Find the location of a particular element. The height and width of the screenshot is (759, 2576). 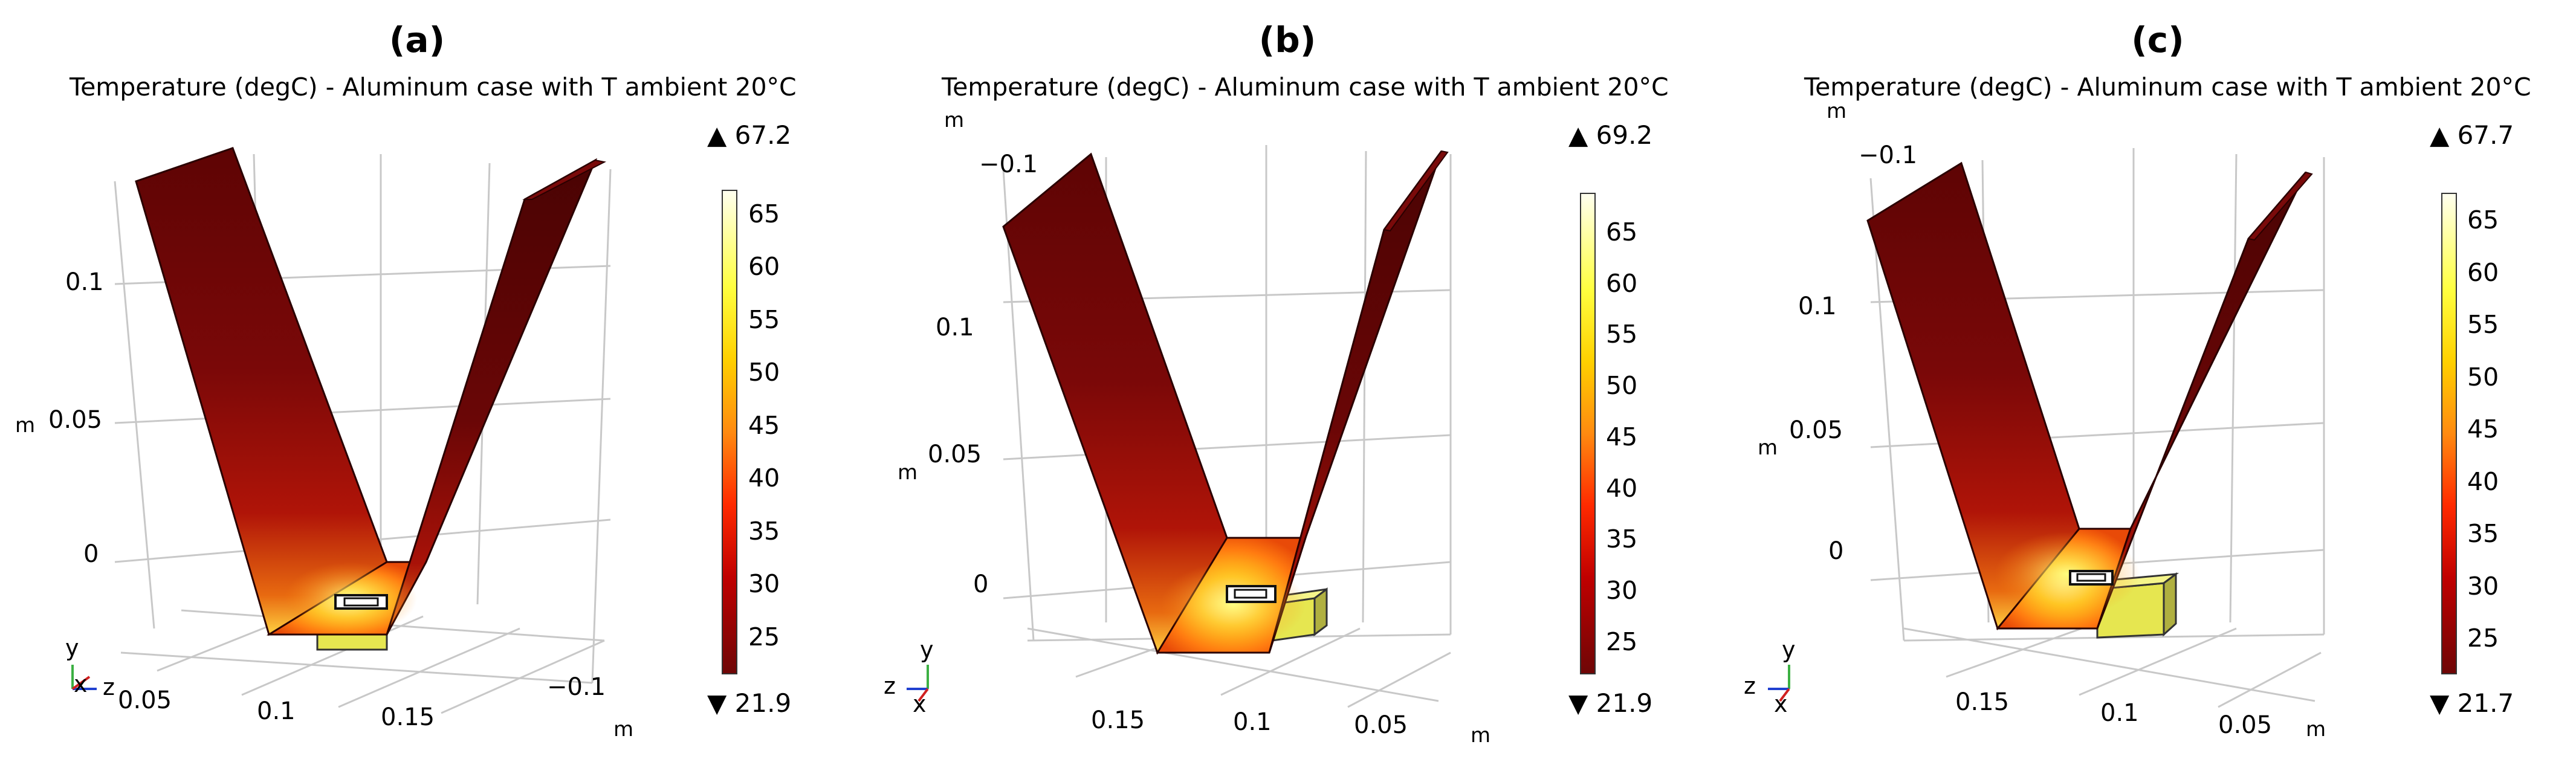

colorbar: ▲ 67.2 65 60 55 50 45 40 35 30 25 ▼ 21.9 is located at coordinates (749, 419).